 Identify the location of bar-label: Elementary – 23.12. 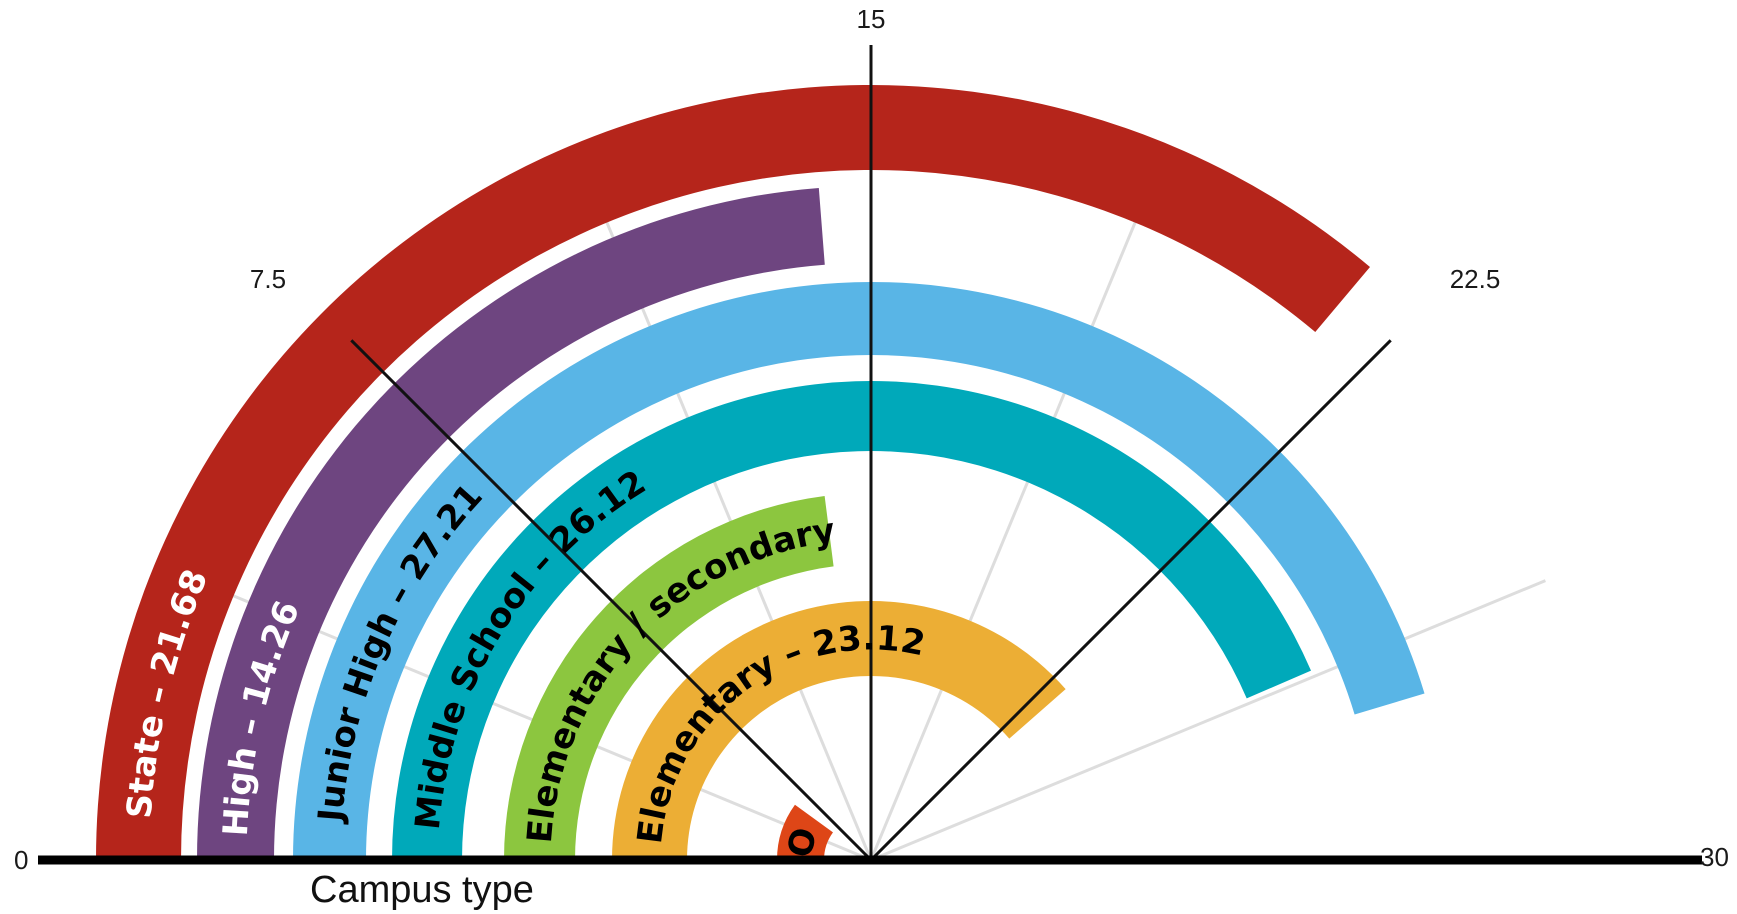
(779, 732).